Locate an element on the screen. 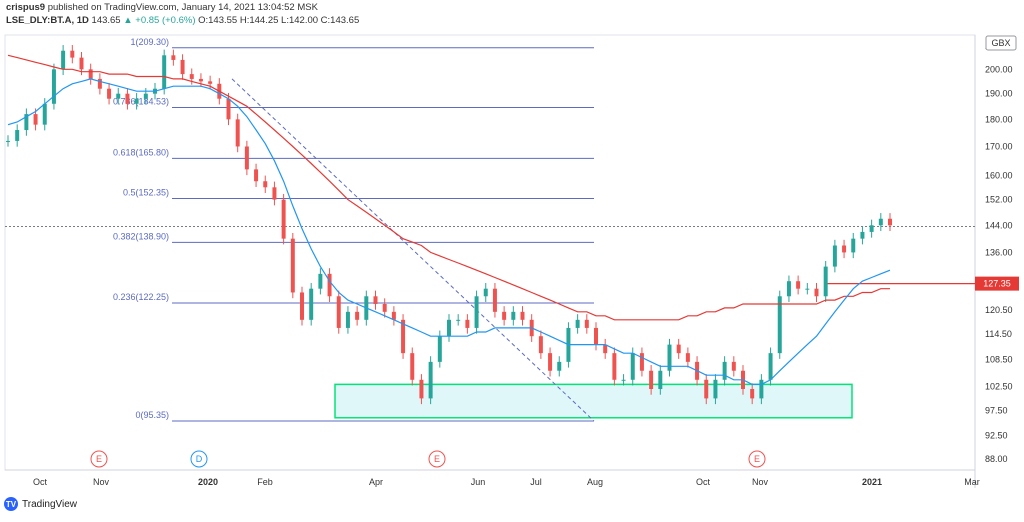  x-tick-label: Mar is located at coordinates (972, 482).